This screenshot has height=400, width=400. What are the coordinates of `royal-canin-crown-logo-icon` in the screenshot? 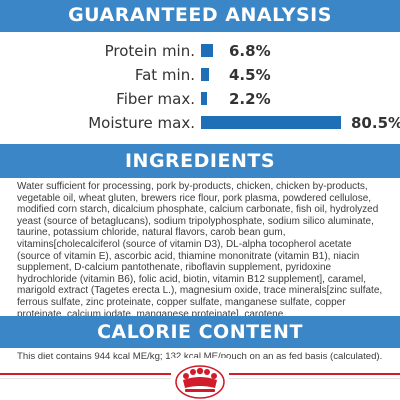 It's located at (200, 379).